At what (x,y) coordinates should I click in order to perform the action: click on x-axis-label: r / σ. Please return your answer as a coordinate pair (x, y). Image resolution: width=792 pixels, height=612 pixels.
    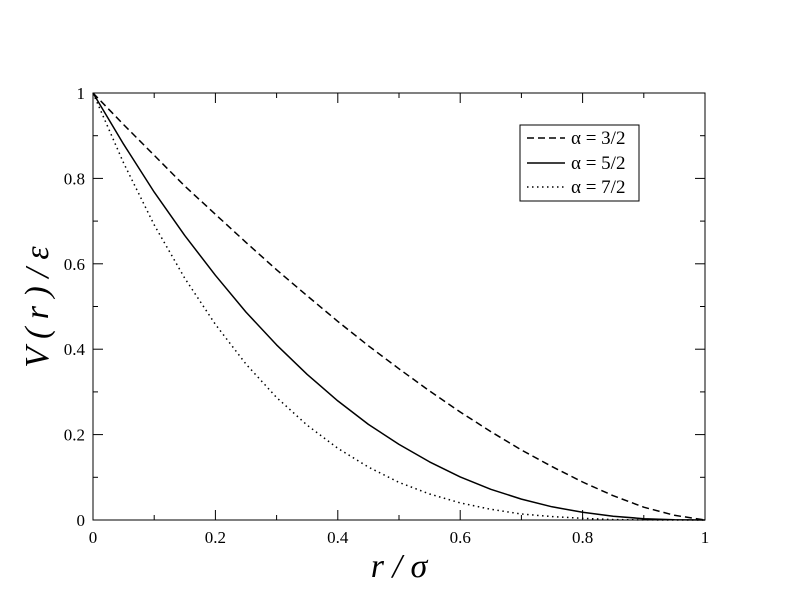
    Looking at the image, I should click on (400, 566).